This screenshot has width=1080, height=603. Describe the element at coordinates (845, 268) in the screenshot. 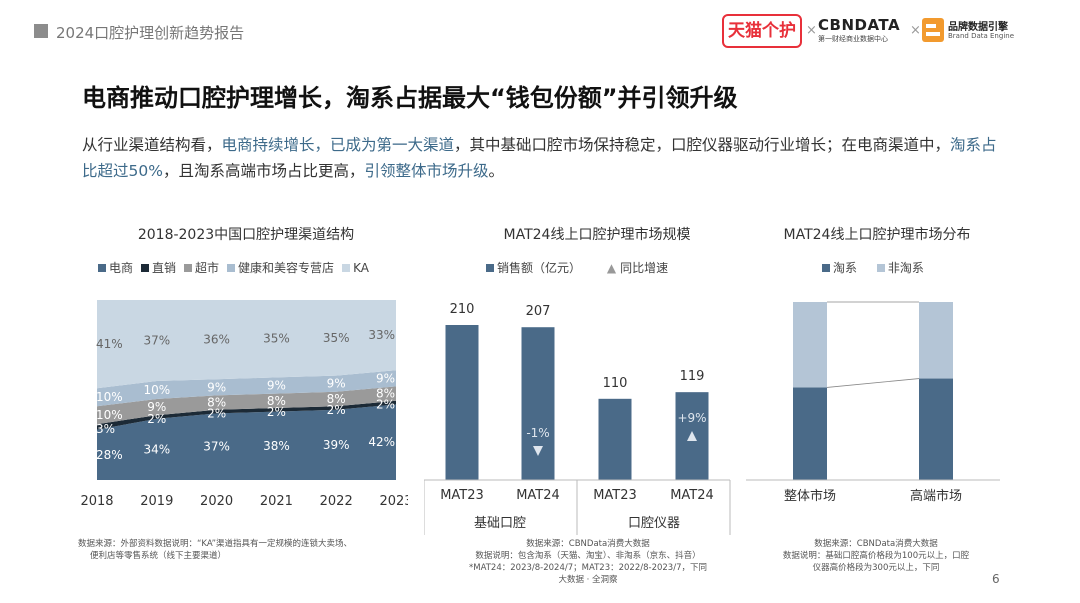

I see `legend-label: 淘系` at that location.